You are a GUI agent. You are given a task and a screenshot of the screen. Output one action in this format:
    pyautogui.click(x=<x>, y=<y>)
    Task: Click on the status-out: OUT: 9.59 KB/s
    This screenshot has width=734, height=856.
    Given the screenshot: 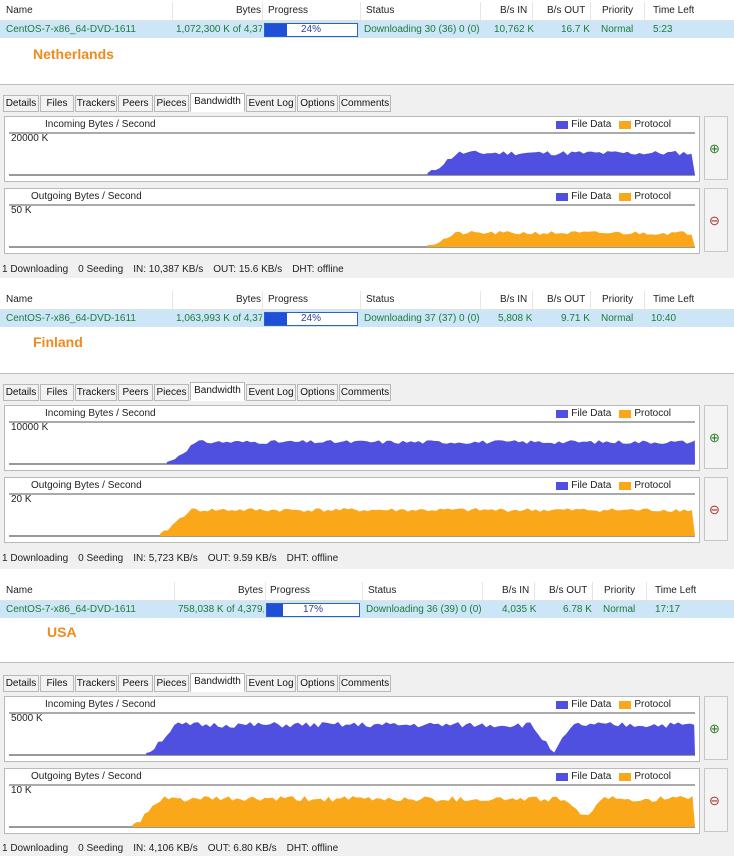 What is the action you would take?
    pyautogui.click(x=242, y=558)
    